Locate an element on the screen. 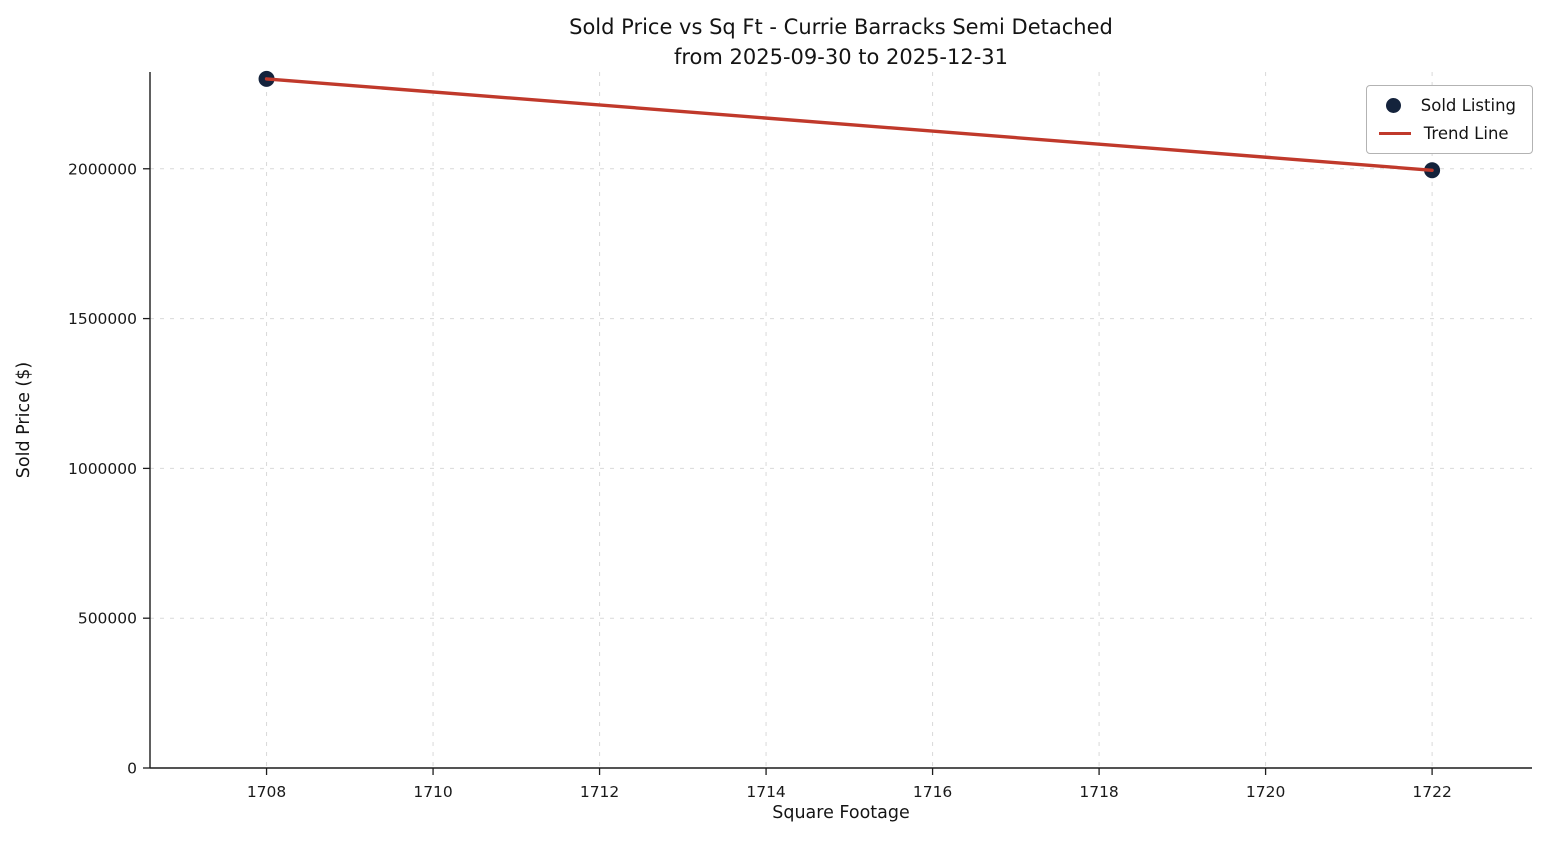  legend: Sold Listing Trend Line is located at coordinates (1449, 119).